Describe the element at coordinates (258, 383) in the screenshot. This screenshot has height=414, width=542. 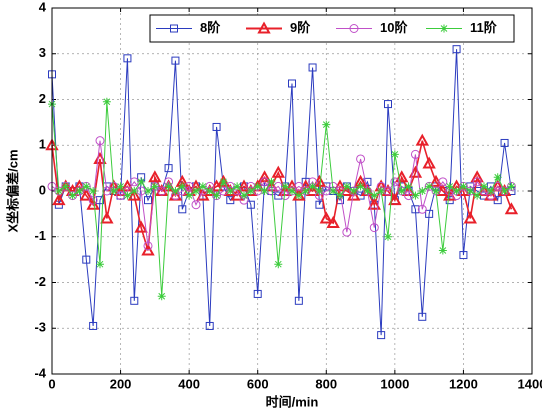
I see `x-tick-label: 600` at that location.